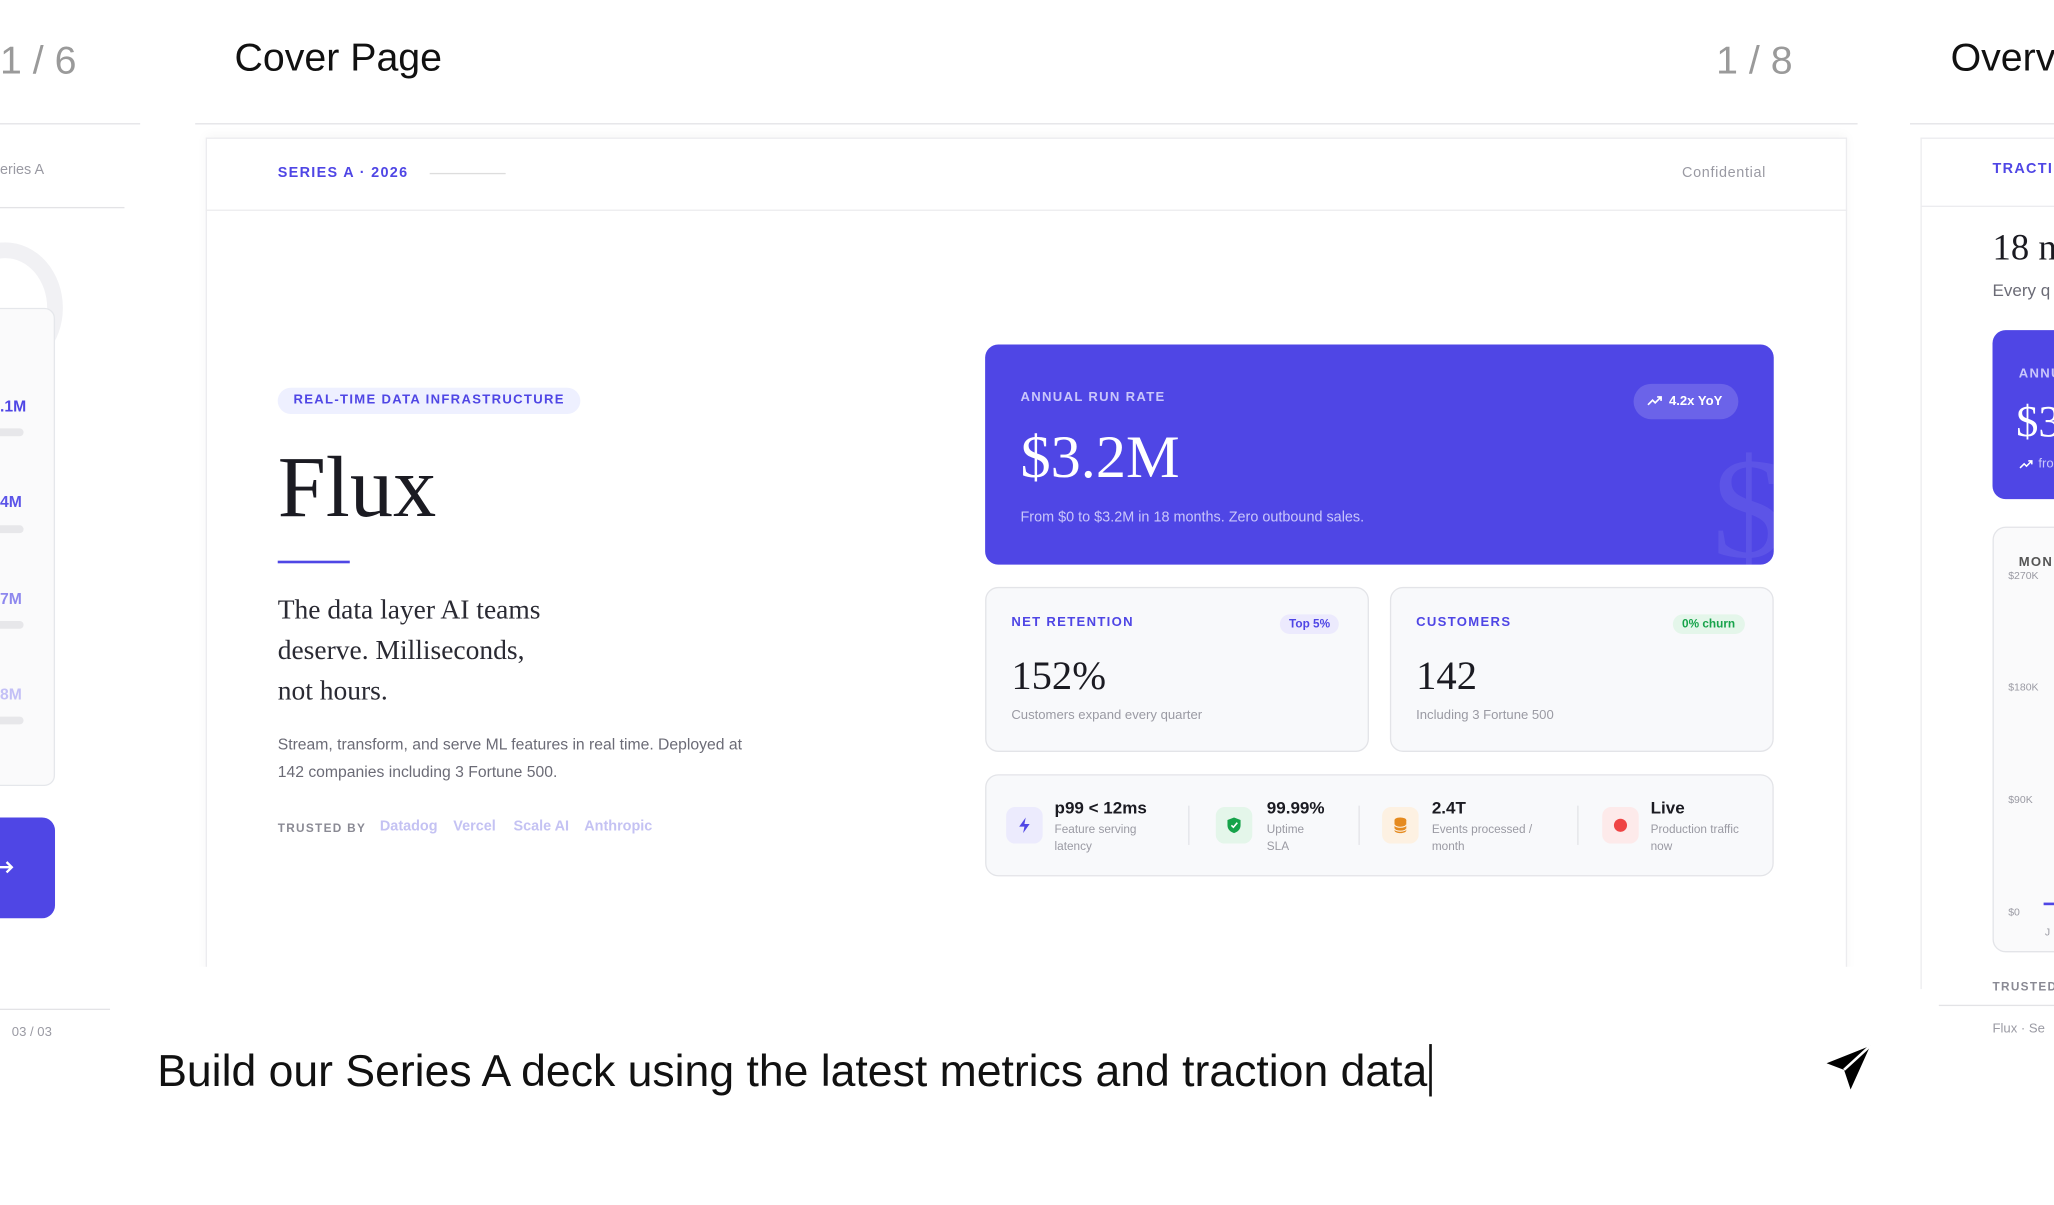 The image size is (2054, 1205). I want to click on slide-counter: 1 / 6, so click(38, 61).